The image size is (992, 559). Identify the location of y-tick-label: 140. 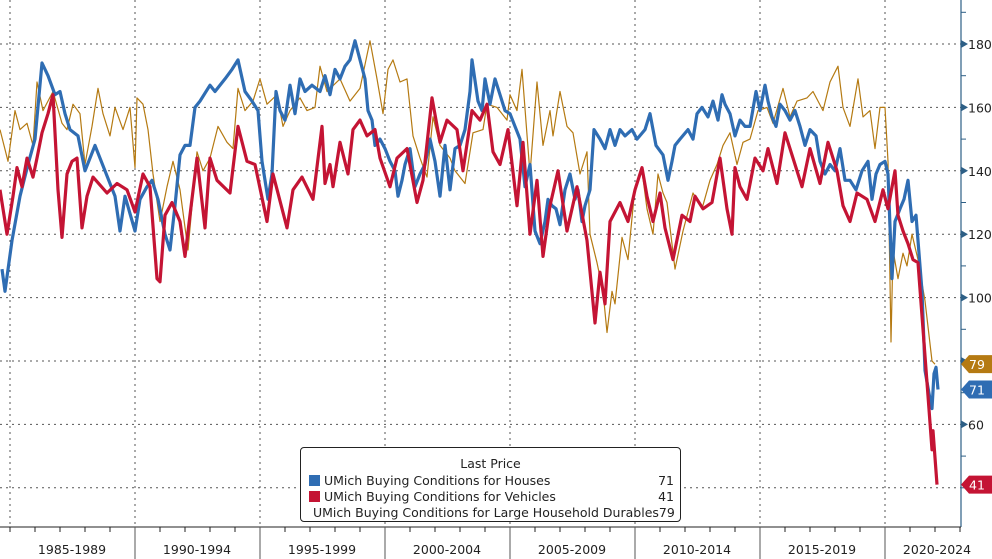
(980, 171).